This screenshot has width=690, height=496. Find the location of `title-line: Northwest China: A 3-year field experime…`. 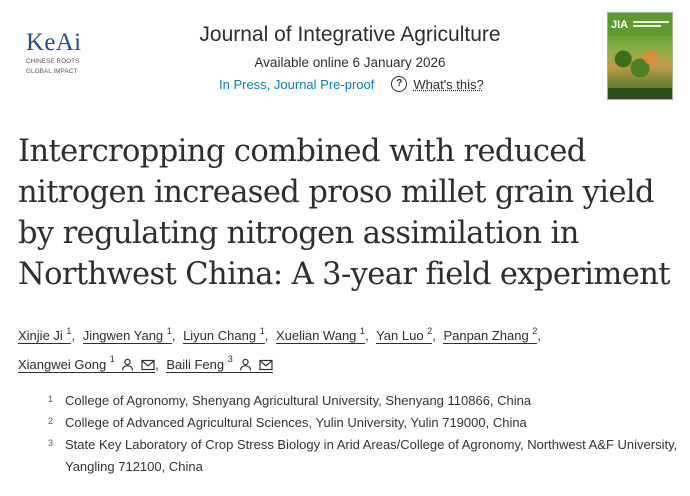

title-line: Northwest China: A 3-year field experime… is located at coordinates (344, 274).